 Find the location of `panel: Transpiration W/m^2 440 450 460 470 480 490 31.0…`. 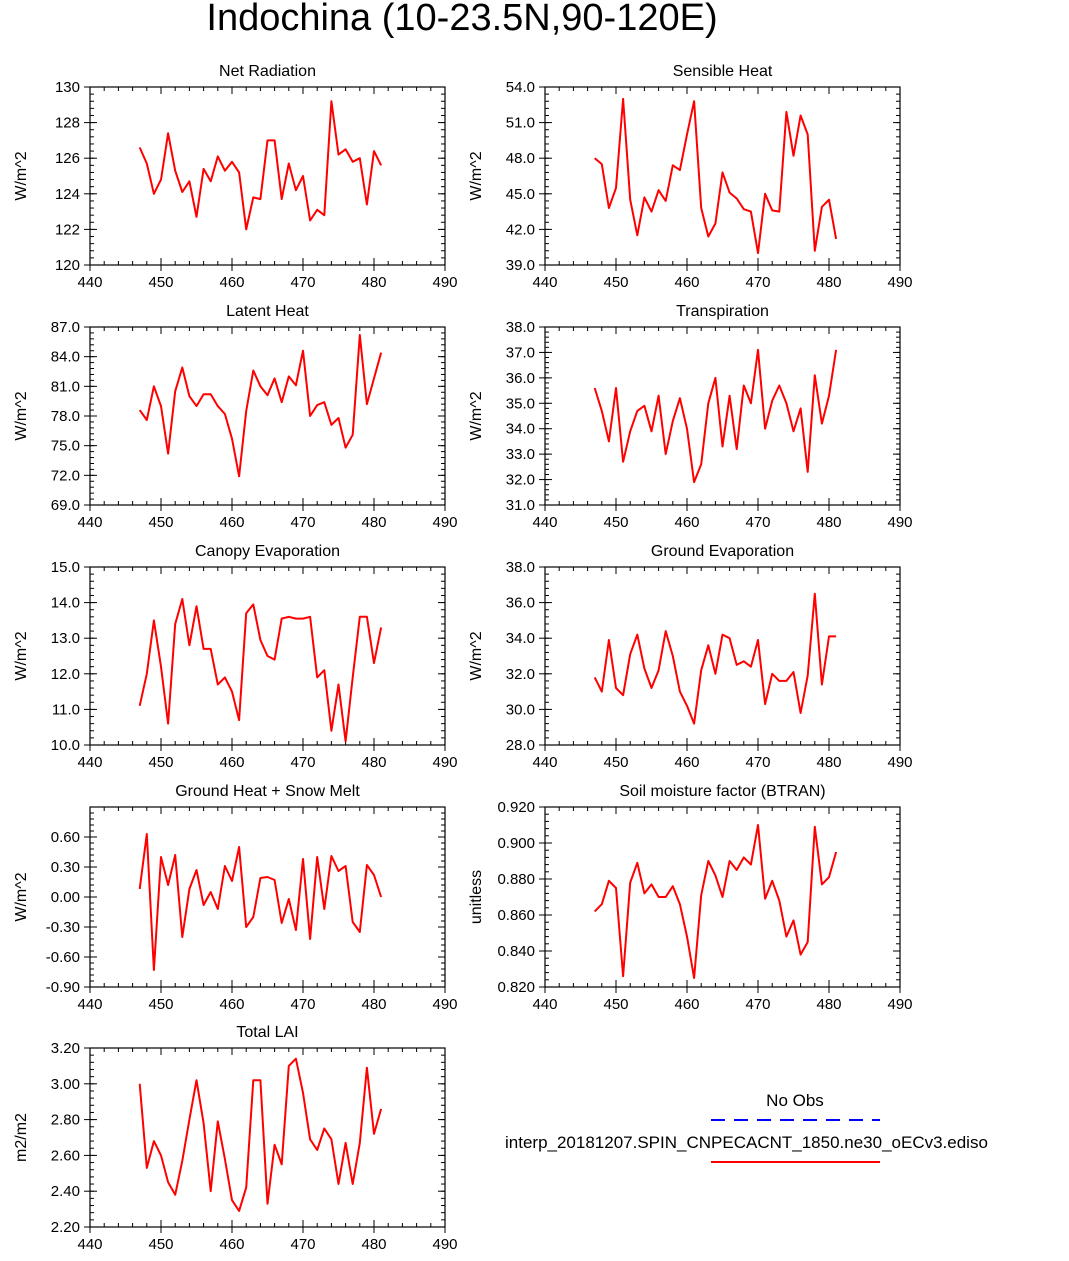

panel: Transpiration W/m^2 440 450 460 470 480 490 31.0… is located at coordinates (690, 417).